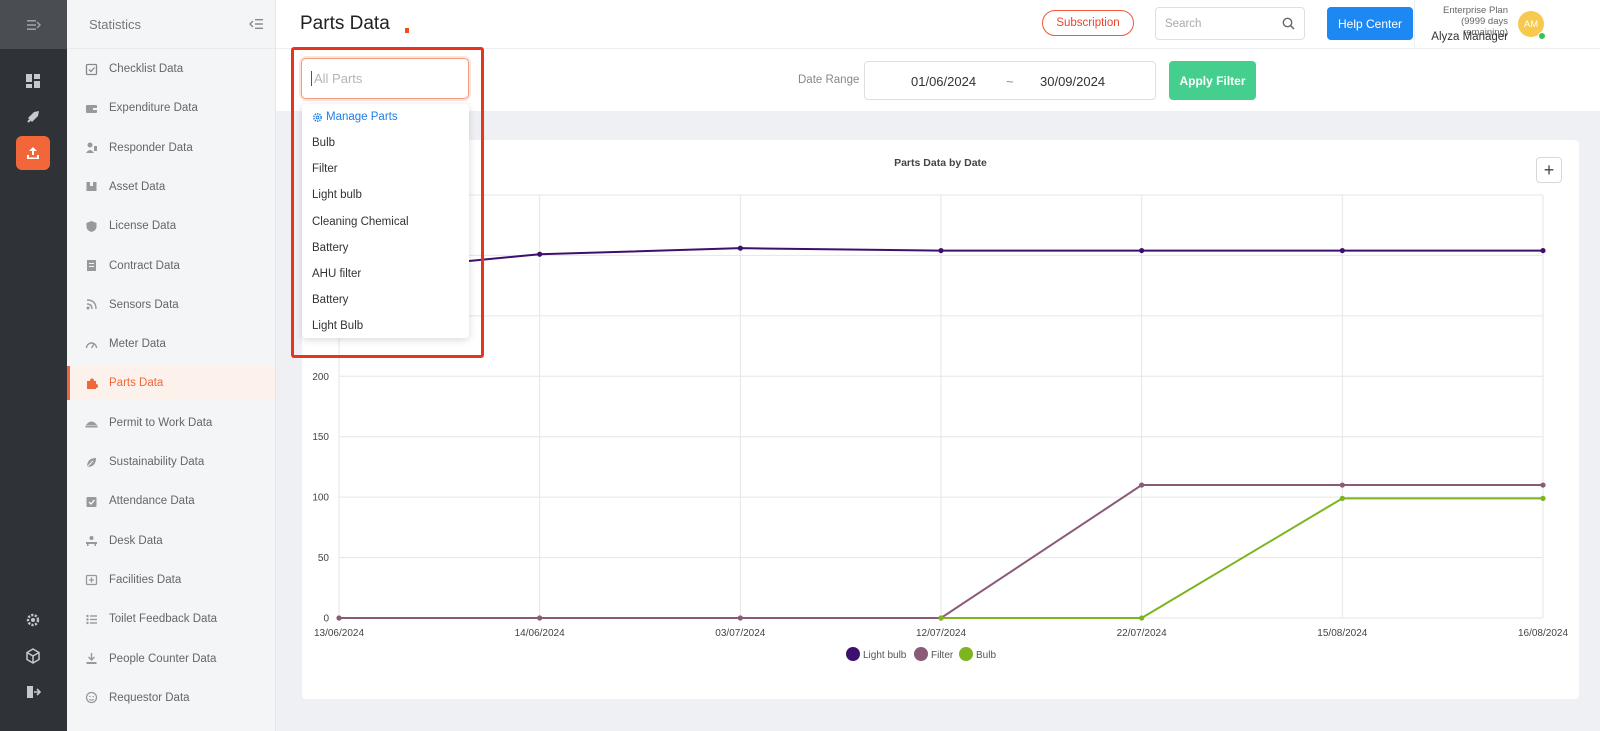 Image resolution: width=1600 pixels, height=731 pixels. I want to click on subscription-button: Subscription, so click(1088, 23).